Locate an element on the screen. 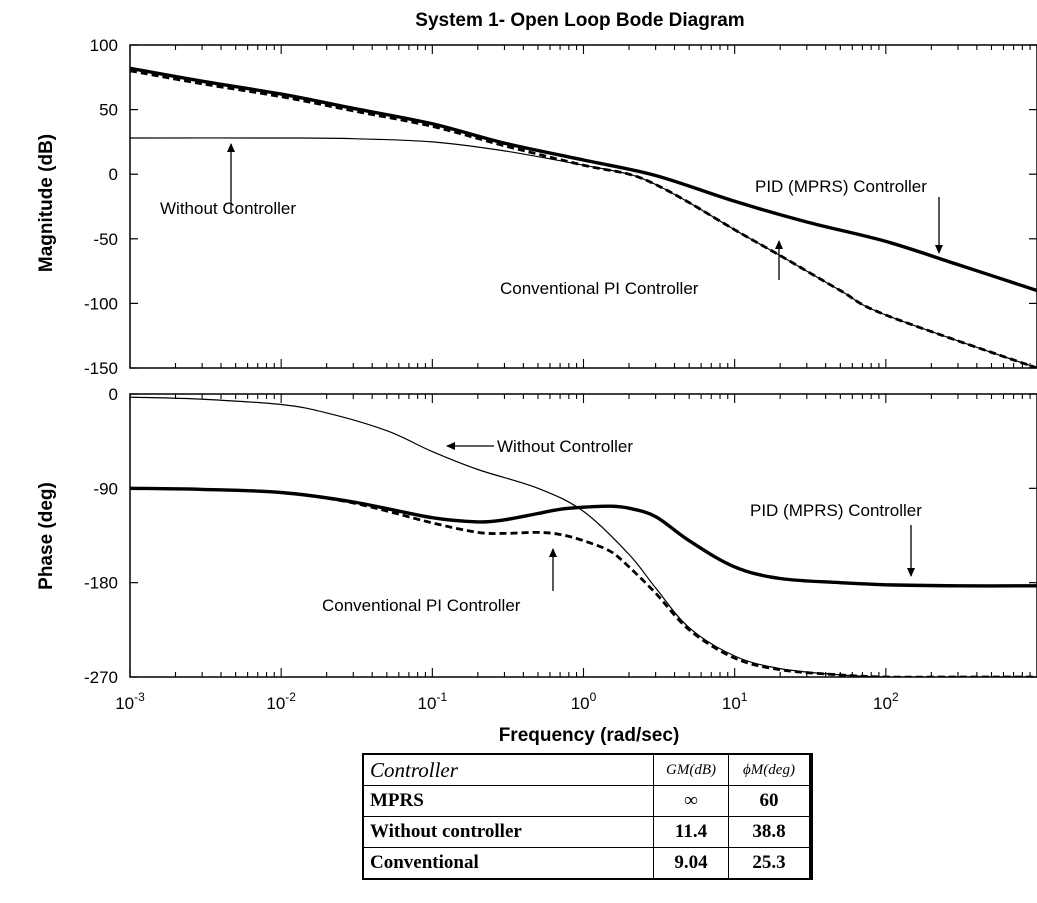  table-cell: 11.4 is located at coordinates (691, 832).